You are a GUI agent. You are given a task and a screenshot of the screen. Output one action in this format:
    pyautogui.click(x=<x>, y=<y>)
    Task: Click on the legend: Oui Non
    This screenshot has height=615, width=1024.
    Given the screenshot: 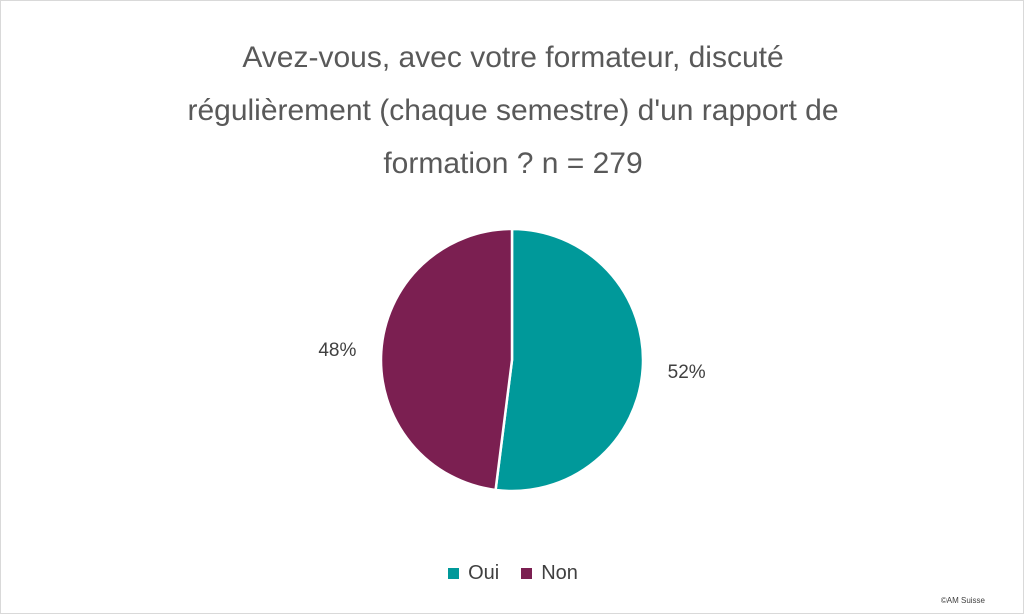 What is the action you would take?
    pyautogui.click(x=512, y=573)
    